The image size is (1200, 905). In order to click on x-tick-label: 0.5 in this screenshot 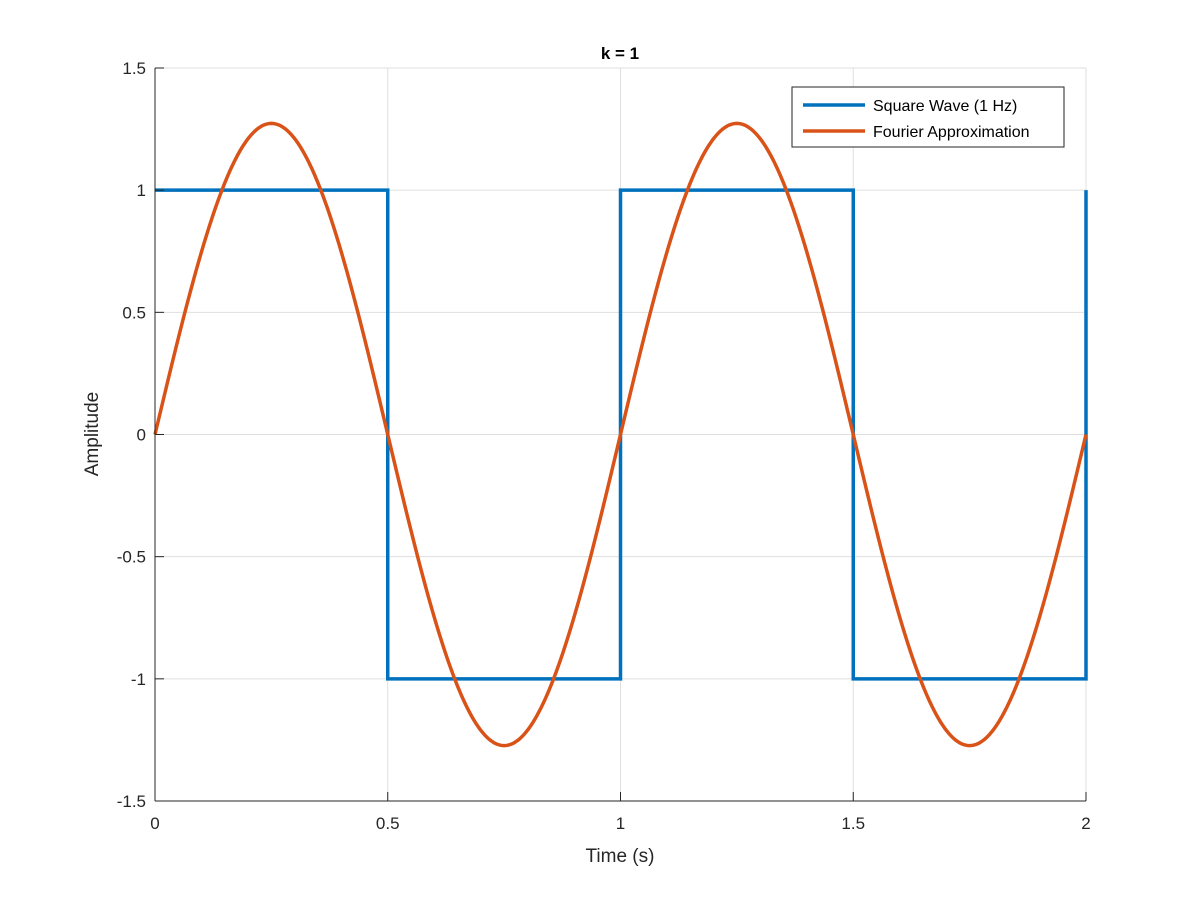, I will do `click(388, 823)`.